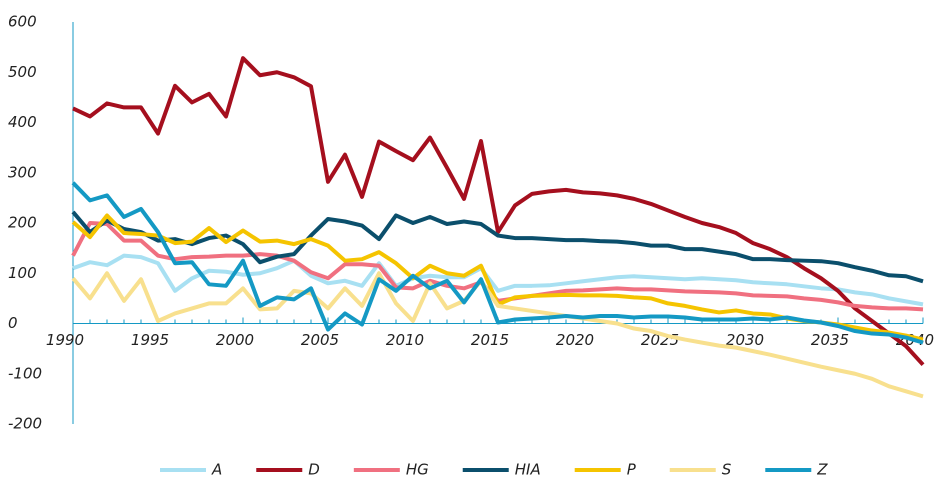 Image resolution: width=950 pixels, height=479 pixels. What do you see at coordinates (22, 22) in the screenshot?
I see `y-tick-label: 600` at bounding box center [22, 22].